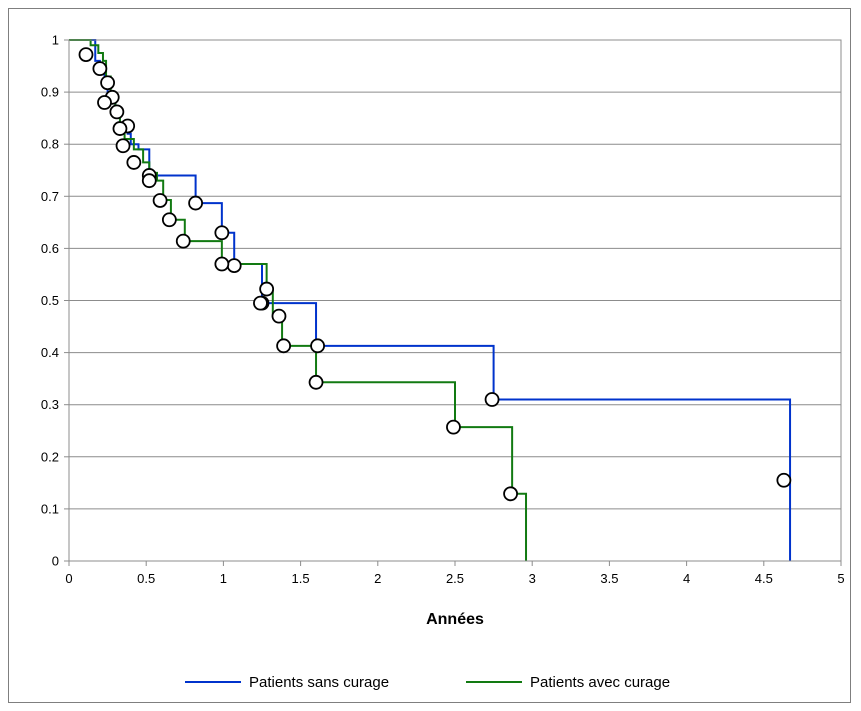 The height and width of the screenshot is (711, 861). What do you see at coordinates (840, 578) in the screenshot?
I see `x-tick-label: 5` at bounding box center [840, 578].